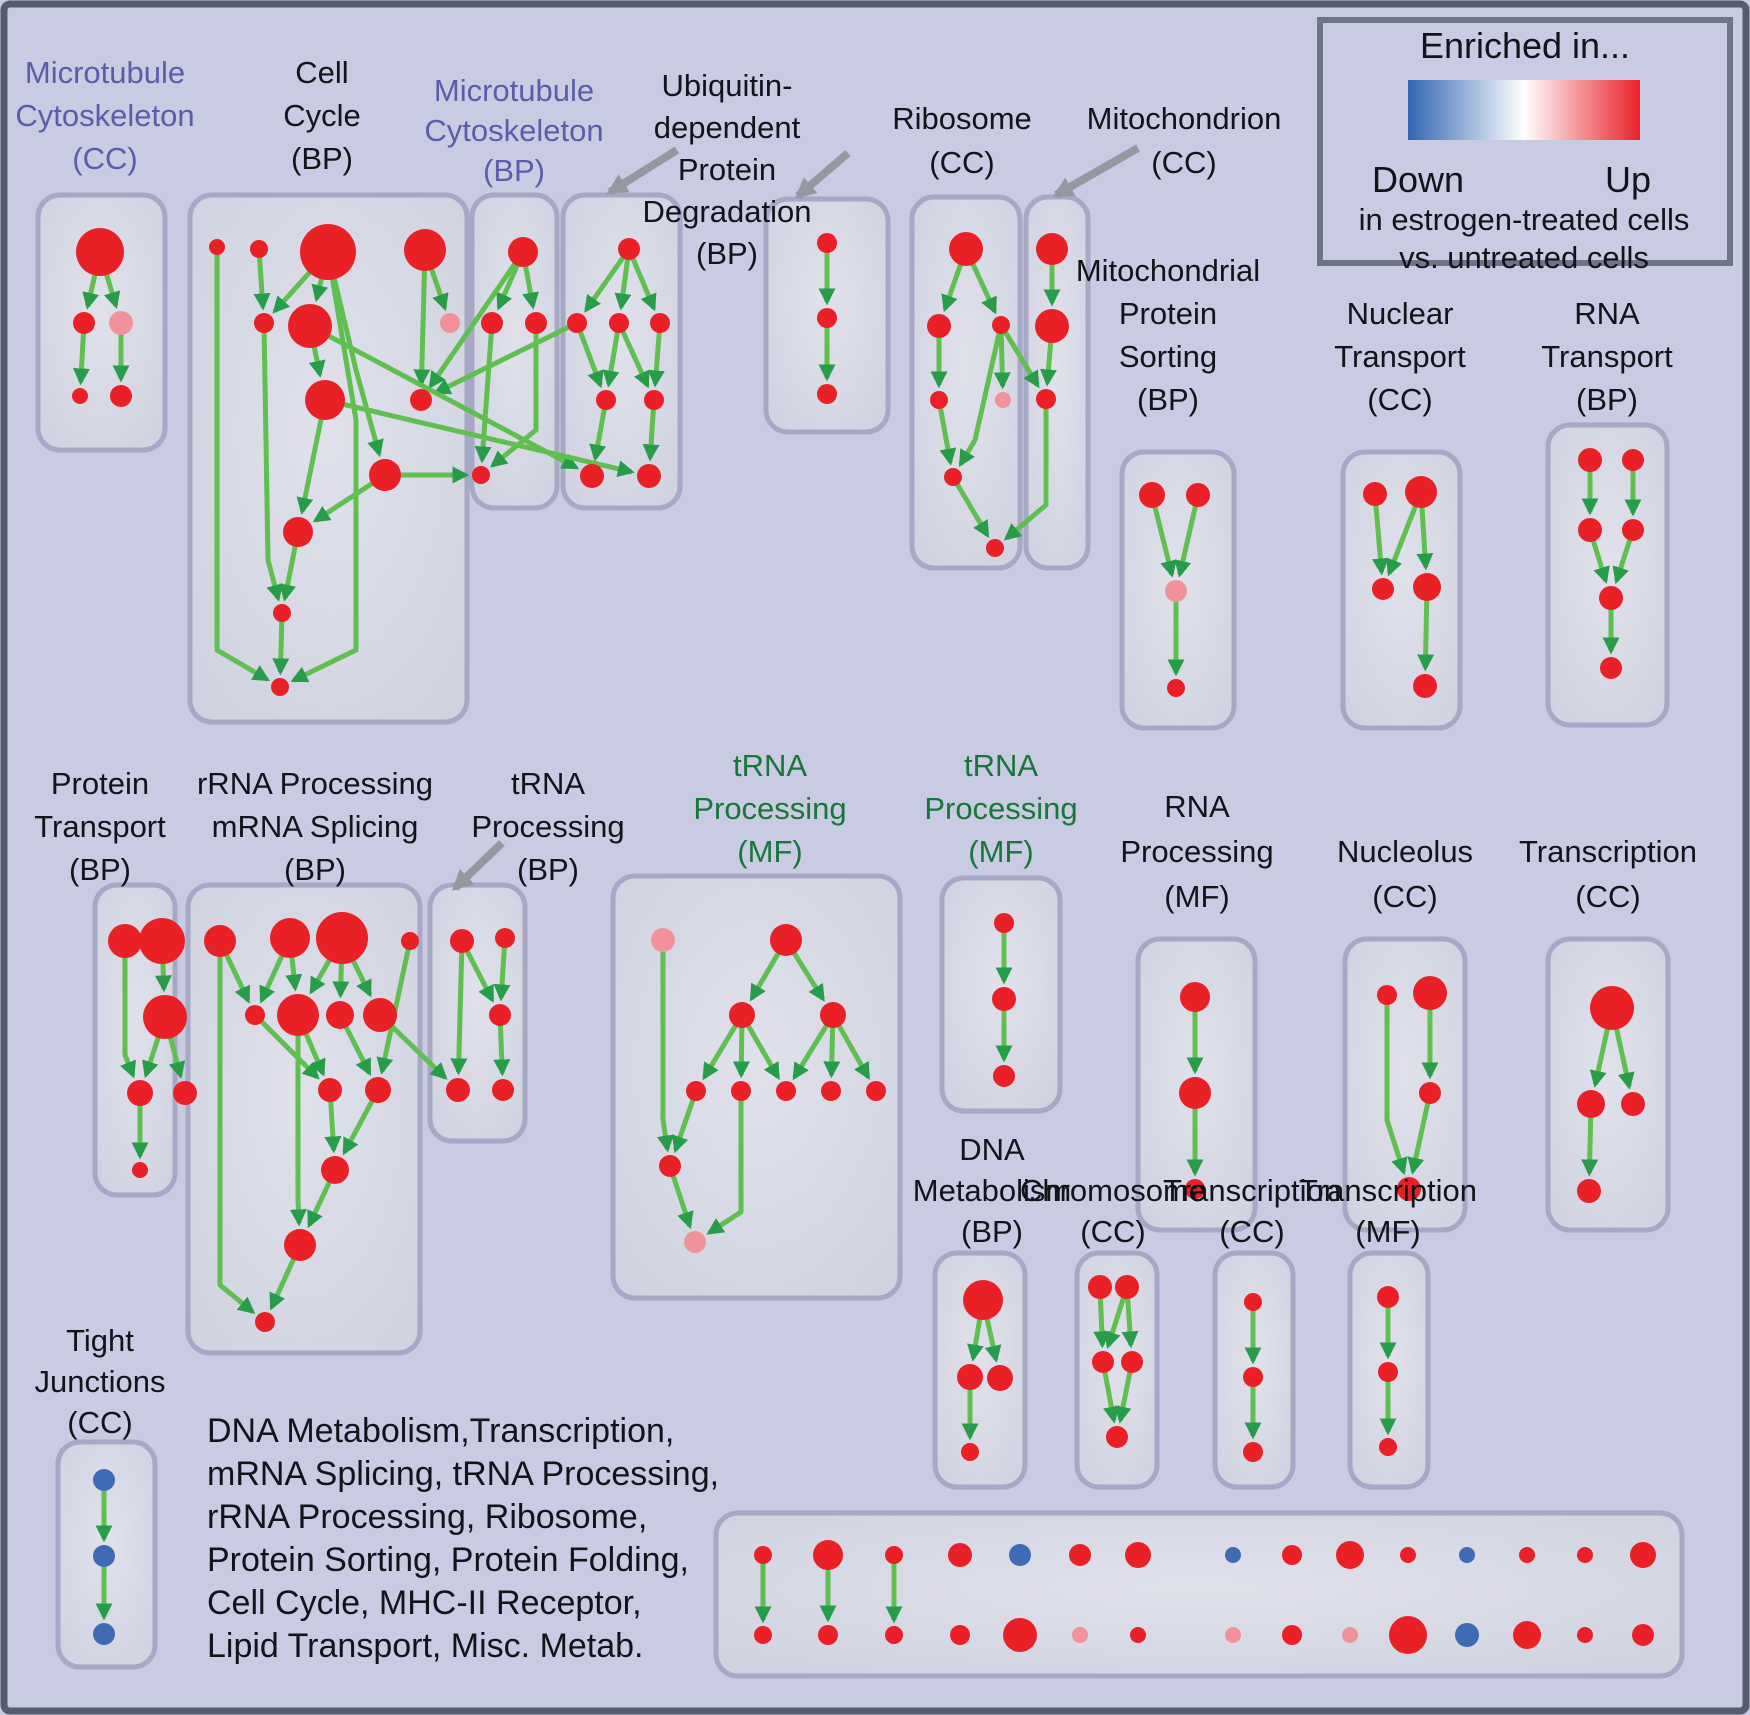  What do you see at coordinates (1405, 851) in the screenshot?
I see `cluster-label-nucleolus: Nucleolus` at bounding box center [1405, 851].